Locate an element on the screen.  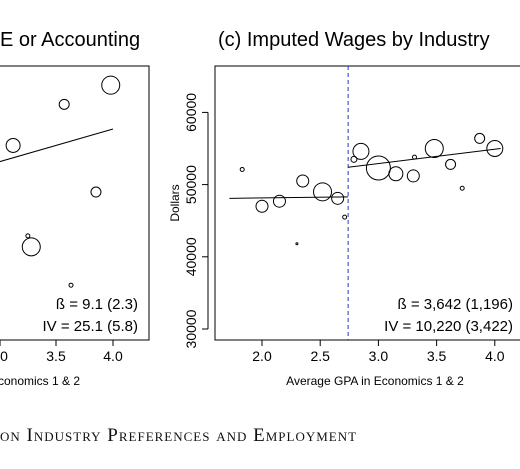
figure-caption: on Industry Preferences and Employment is located at coordinates (179, 435).